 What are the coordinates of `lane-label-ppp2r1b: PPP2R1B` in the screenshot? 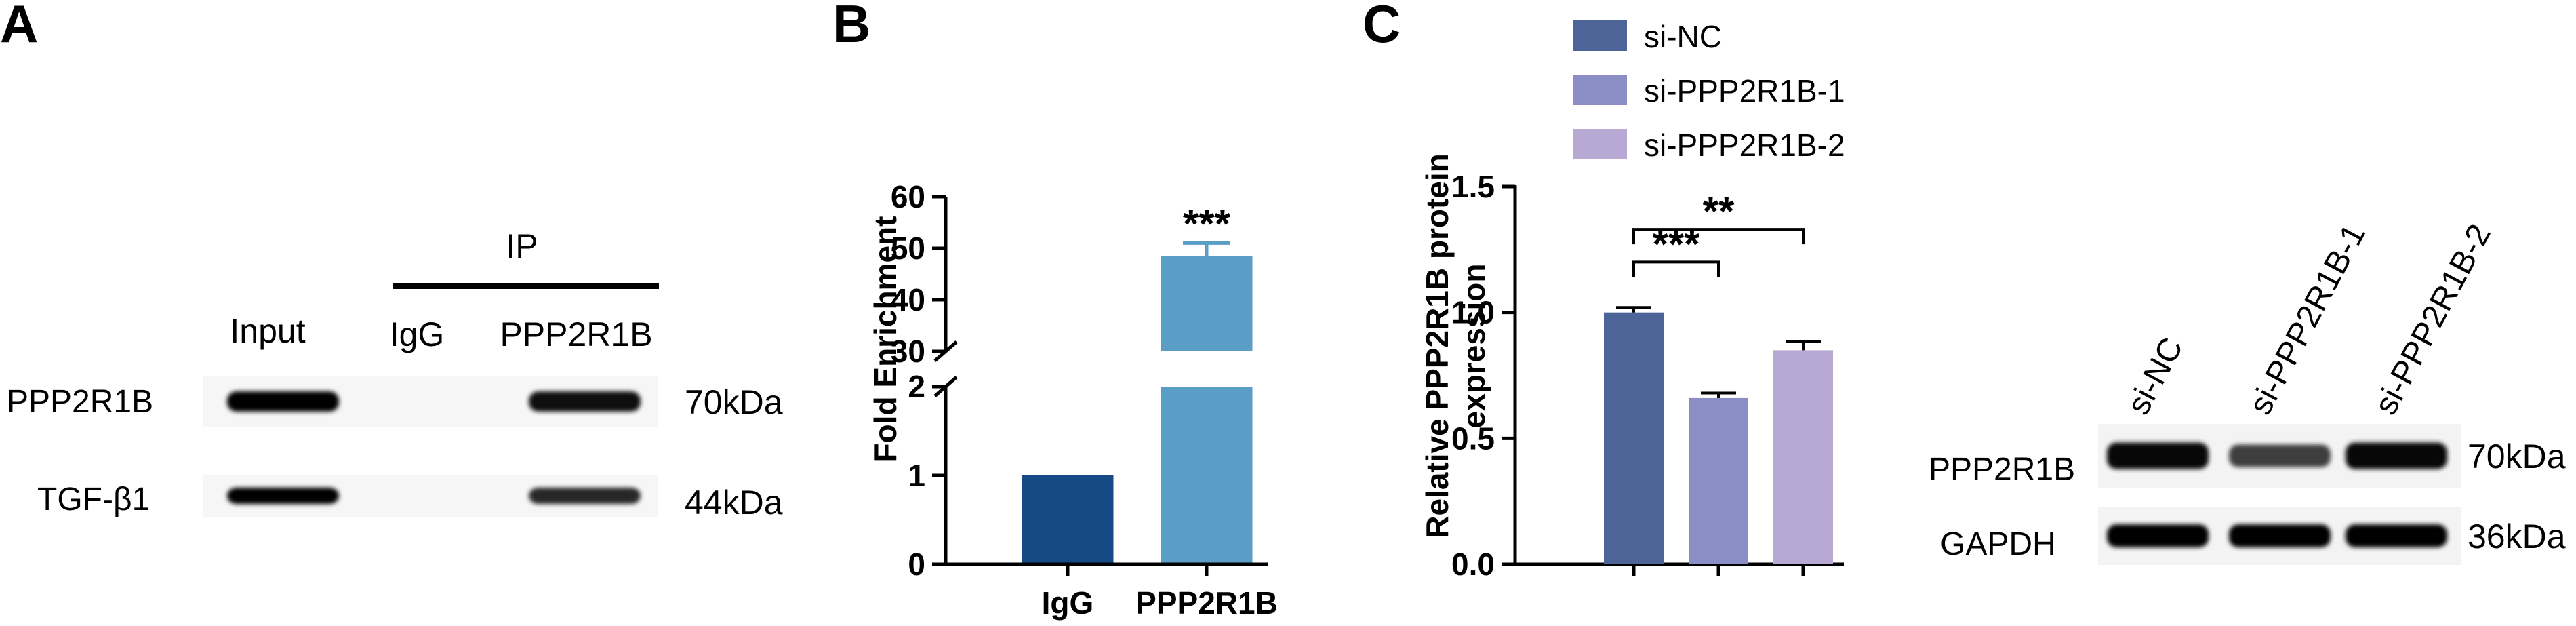 It's located at (576, 334).